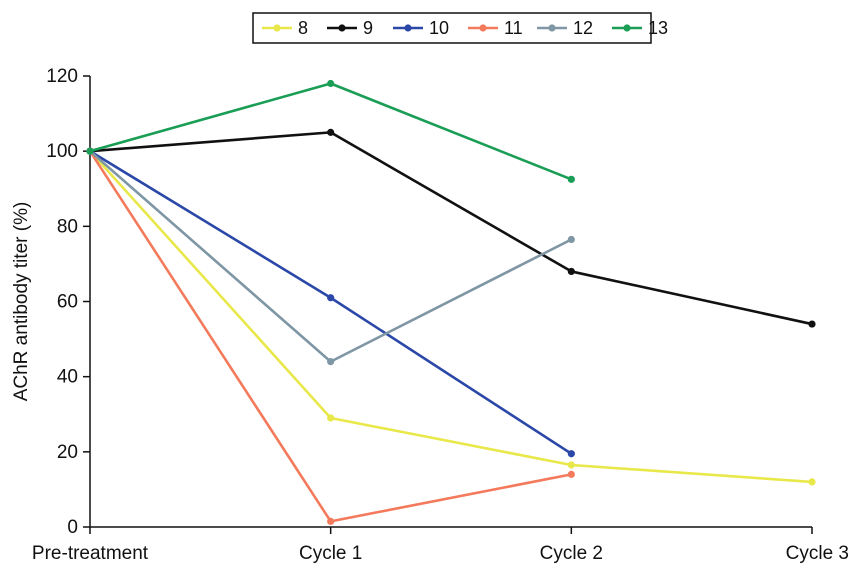  Describe the element at coordinates (72, 527) in the screenshot. I see `y-tick-label: 0` at that location.